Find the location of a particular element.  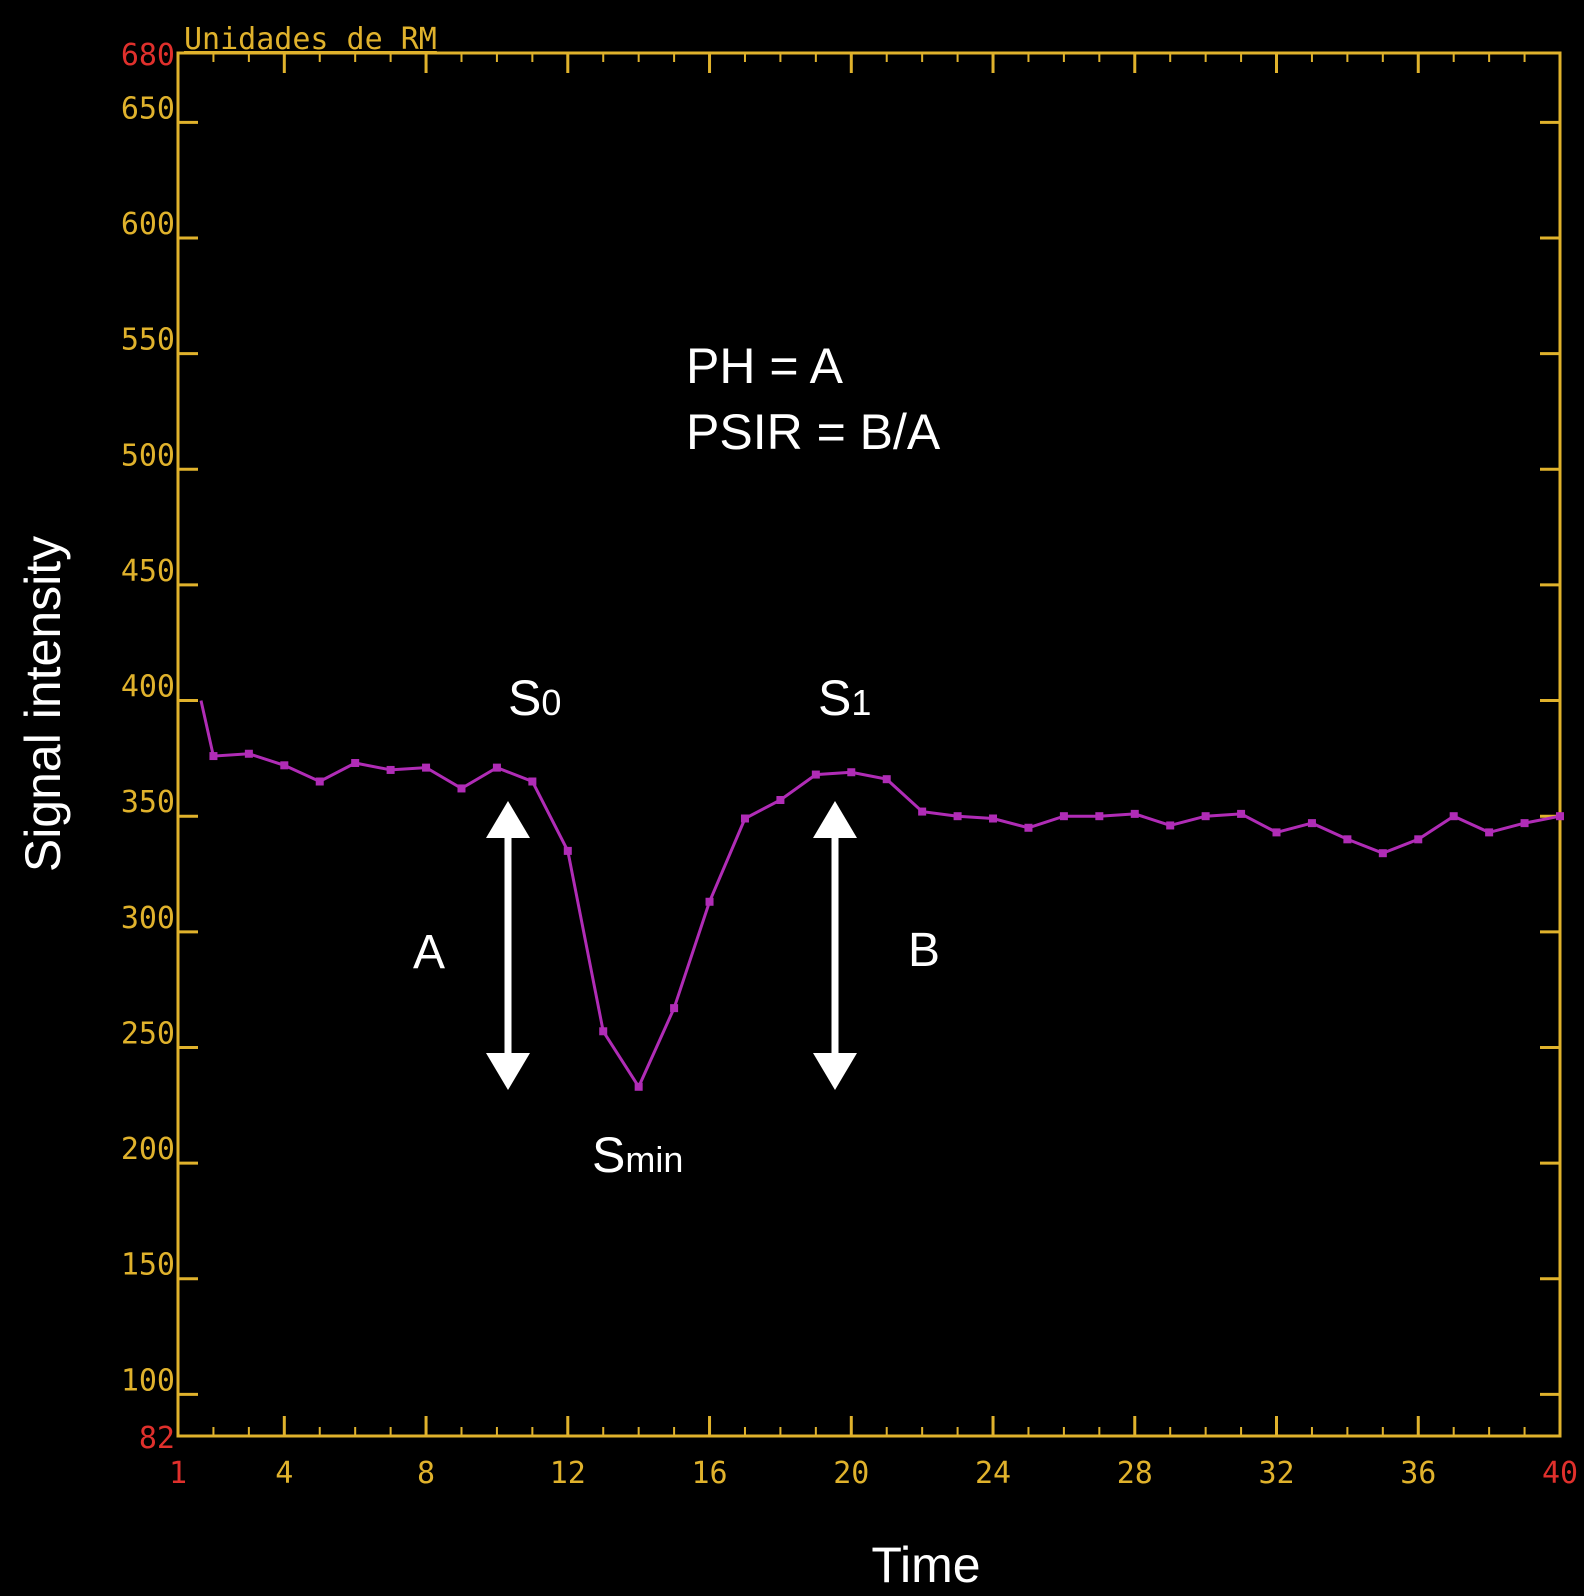

y-tick-label: 600 is located at coordinates (148, 224).